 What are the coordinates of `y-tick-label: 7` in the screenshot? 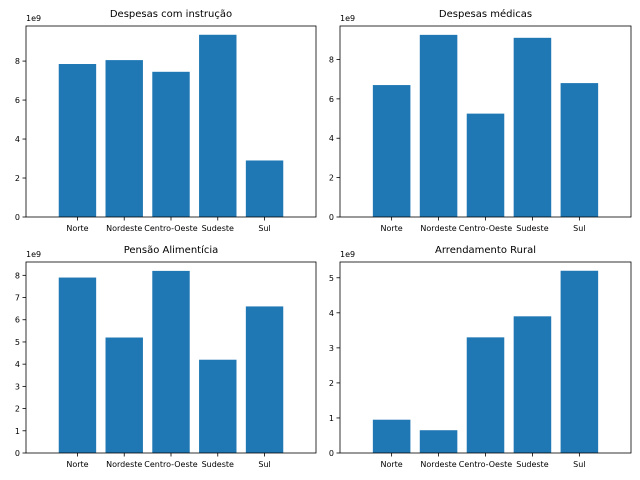 It's located at (17, 298).